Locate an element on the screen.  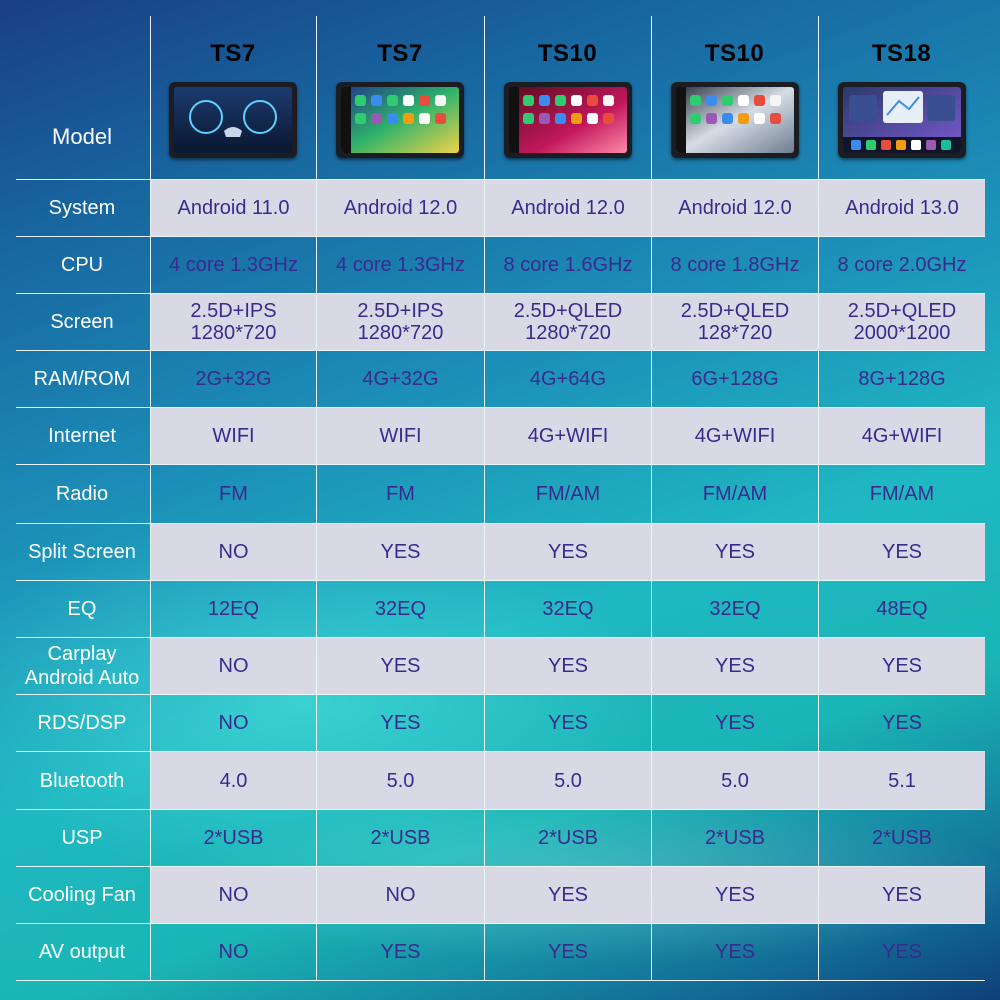
row-label-usp: USP is located at coordinates (82, 838).